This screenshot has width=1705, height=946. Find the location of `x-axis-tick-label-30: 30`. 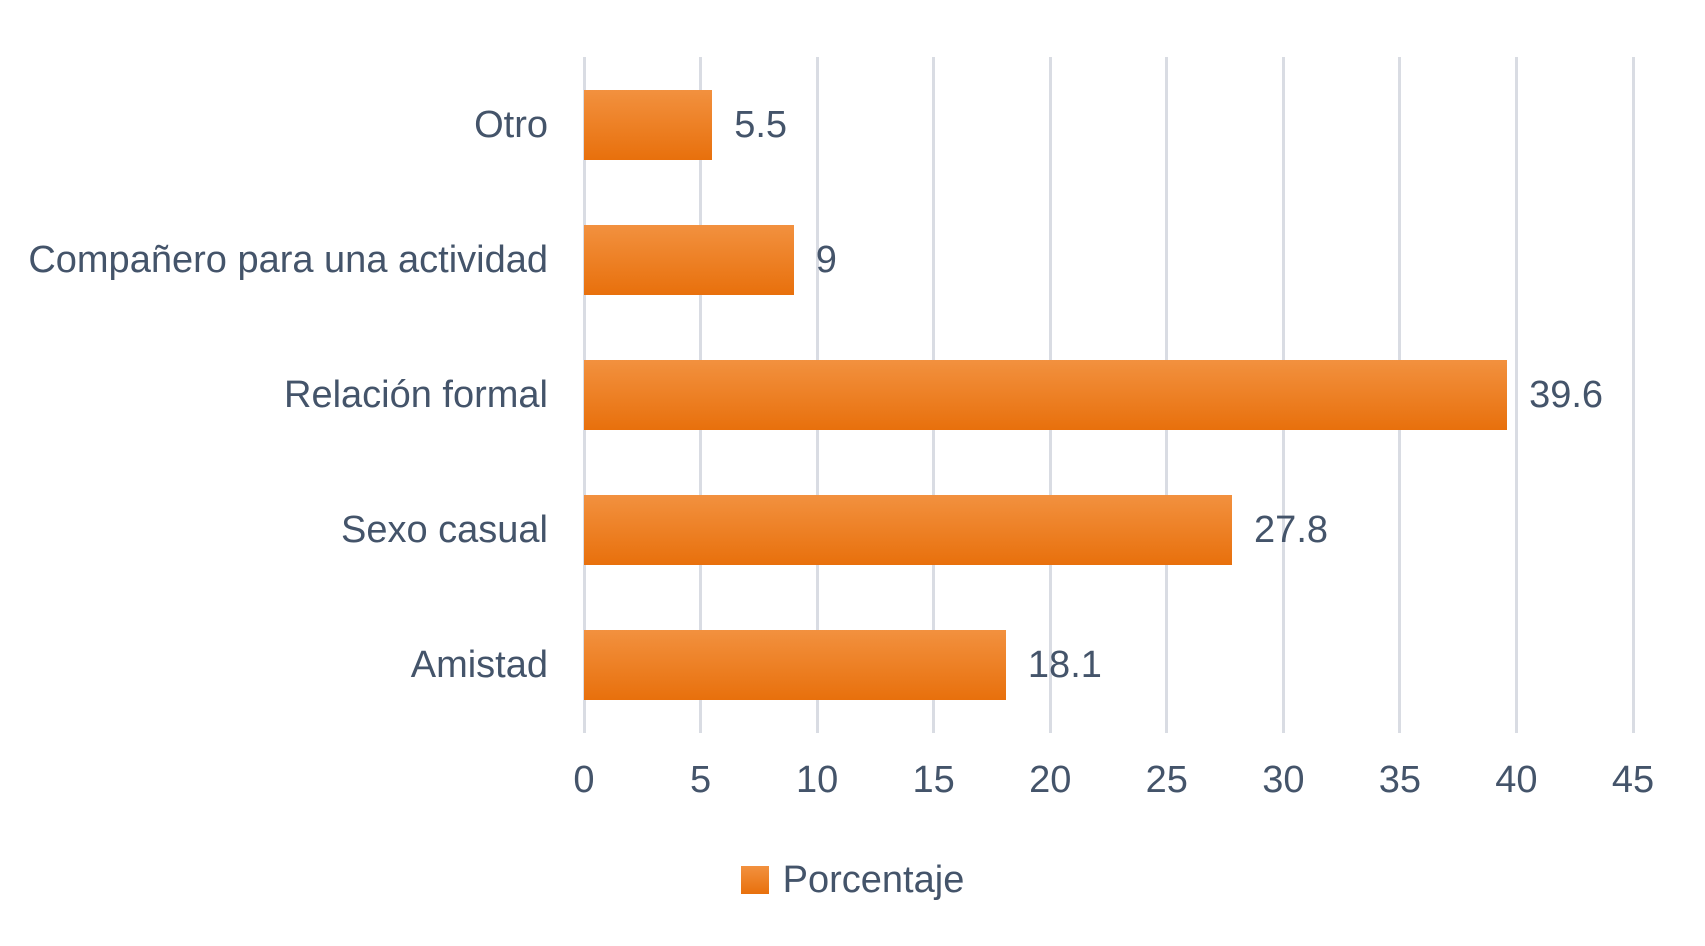

x-axis-tick-label-30: 30 is located at coordinates (1283, 780).